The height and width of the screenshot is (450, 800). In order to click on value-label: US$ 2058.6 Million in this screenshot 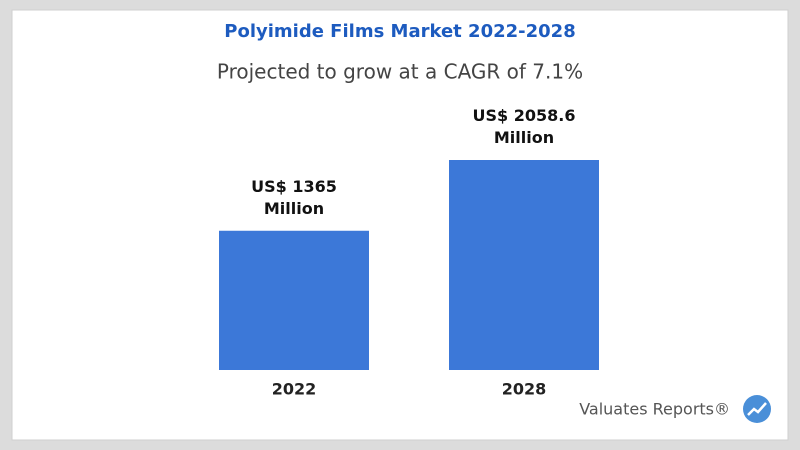, I will do `click(524, 126)`.